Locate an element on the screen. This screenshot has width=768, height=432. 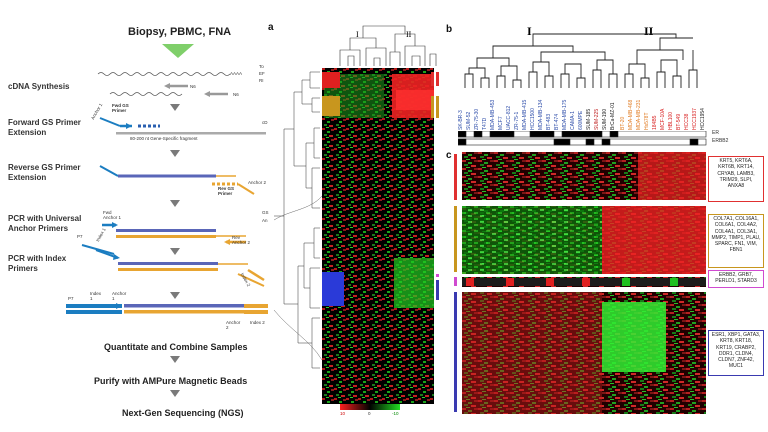
cell-line: MDA-MB-468 is located at coordinates (631, 114).